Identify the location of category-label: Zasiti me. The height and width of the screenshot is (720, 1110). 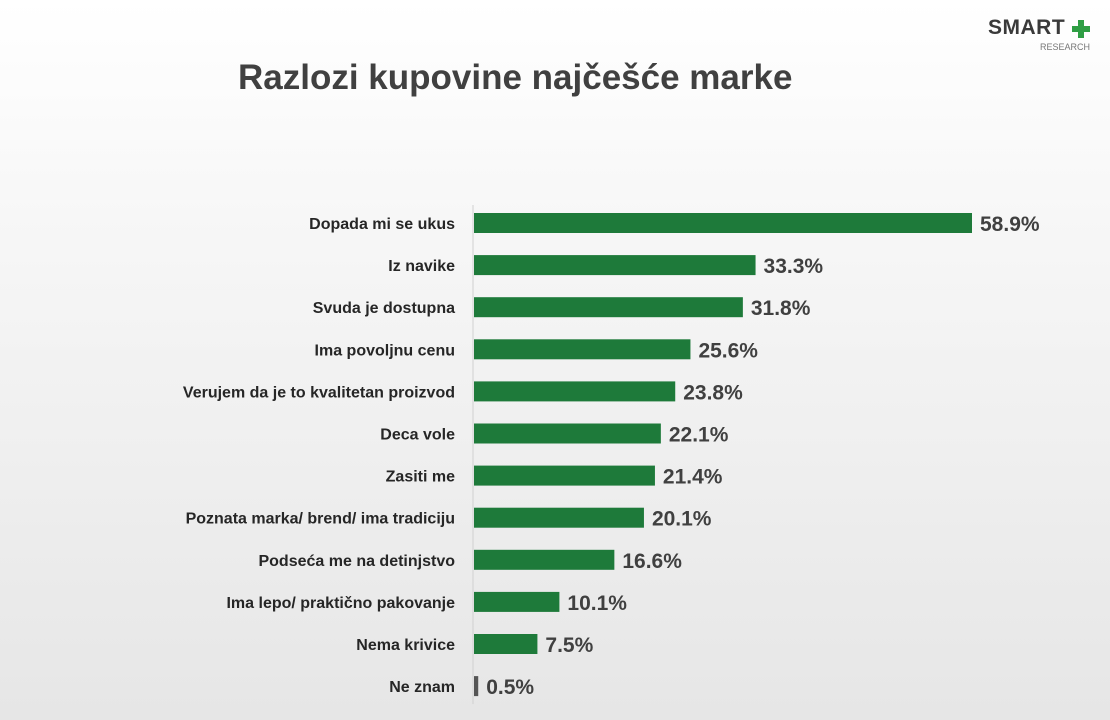
(420, 477).